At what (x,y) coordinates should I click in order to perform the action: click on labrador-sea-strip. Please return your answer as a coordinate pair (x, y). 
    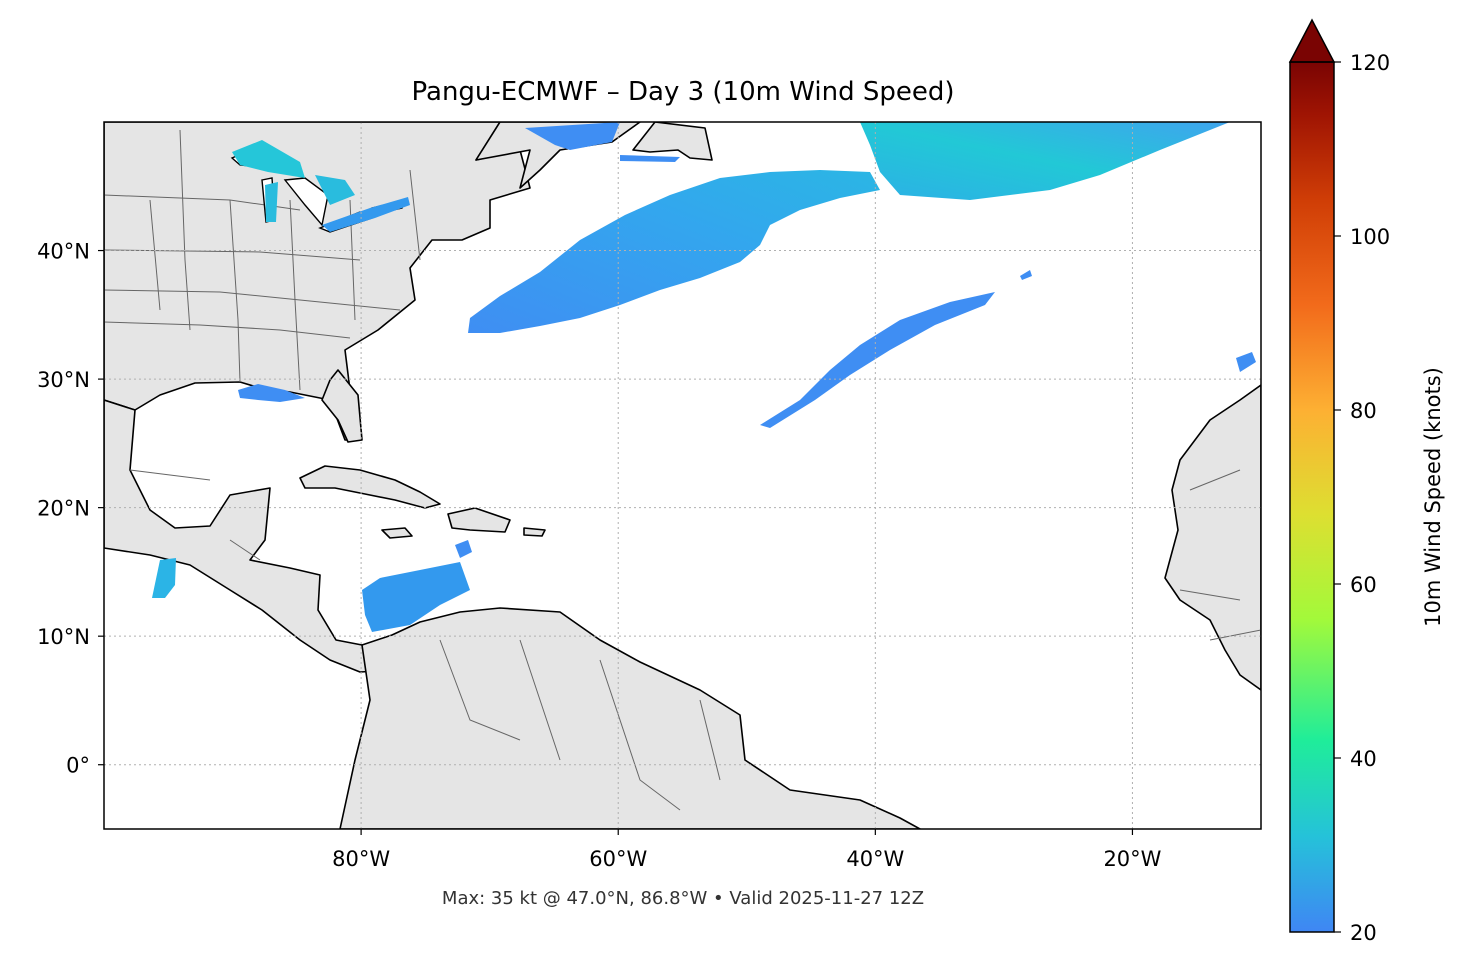
    Looking at the image, I should click on (650, 158).